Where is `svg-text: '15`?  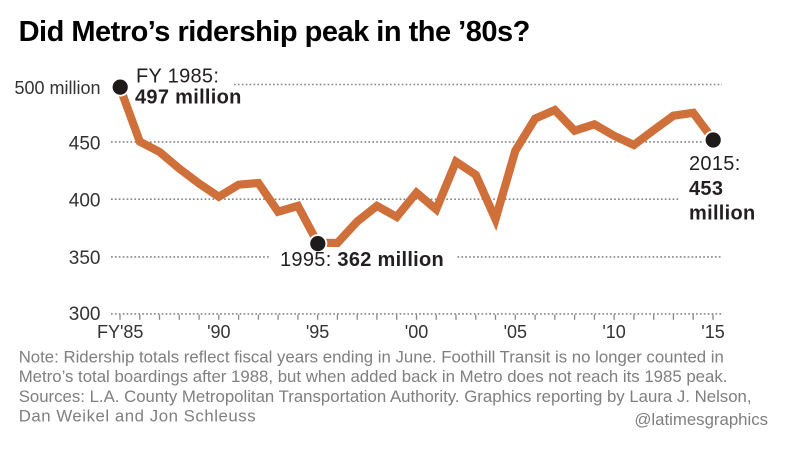
svg-text: '15 is located at coordinates (712, 332).